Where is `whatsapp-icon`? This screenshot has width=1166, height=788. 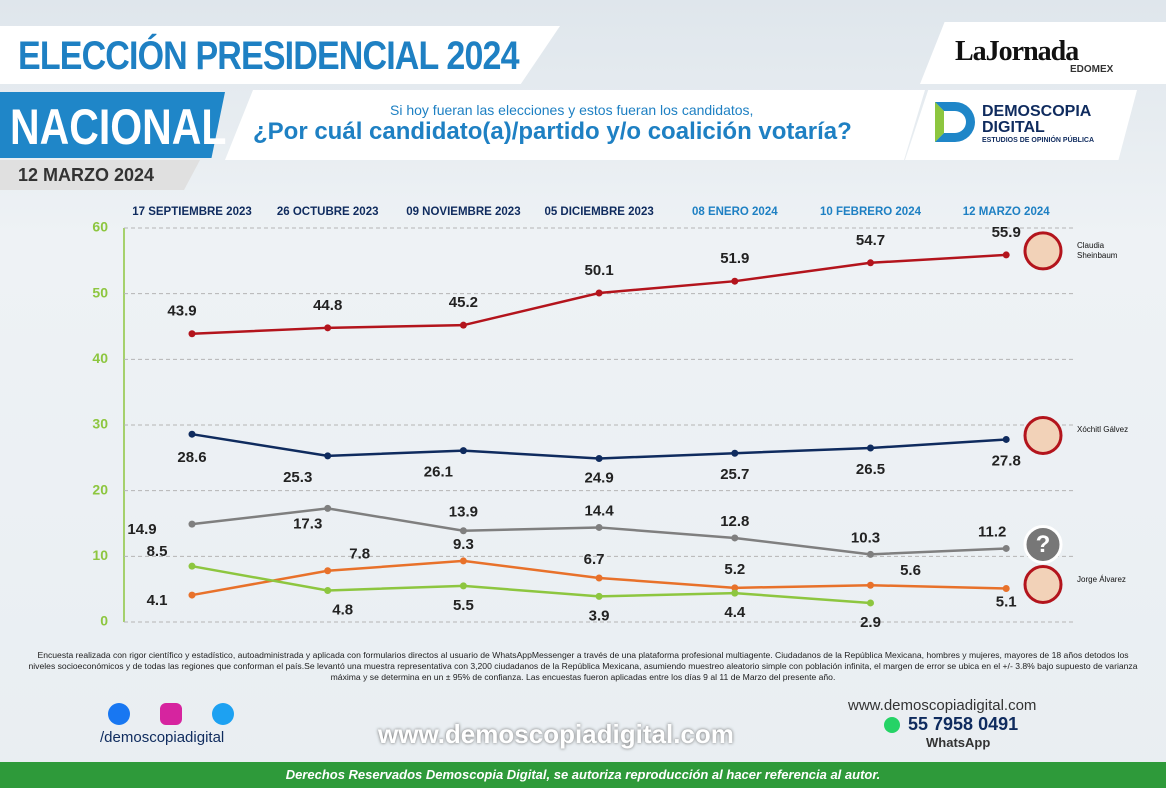 whatsapp-icon is located at coordinates (892, 725).